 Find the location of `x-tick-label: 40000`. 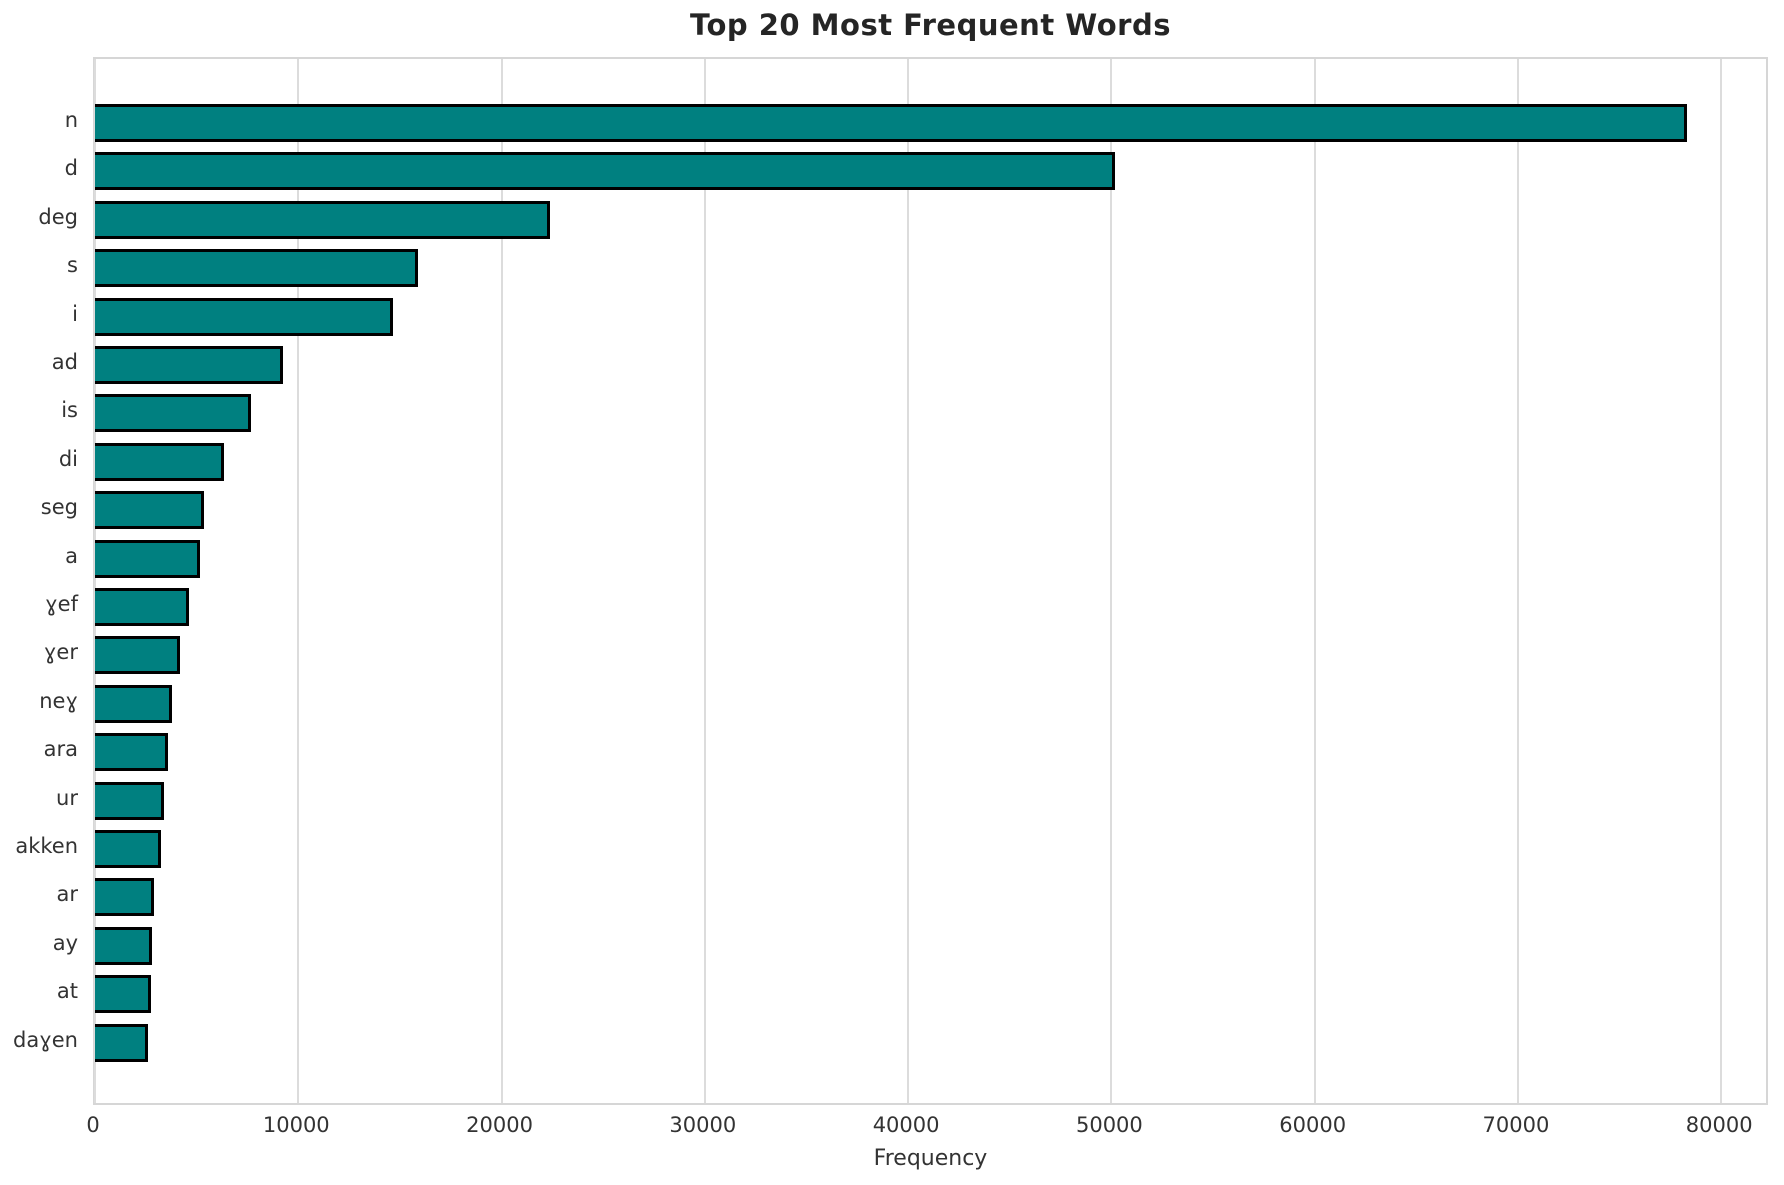

x-tick-label: 40000 is located at coordinates (906, 1125).